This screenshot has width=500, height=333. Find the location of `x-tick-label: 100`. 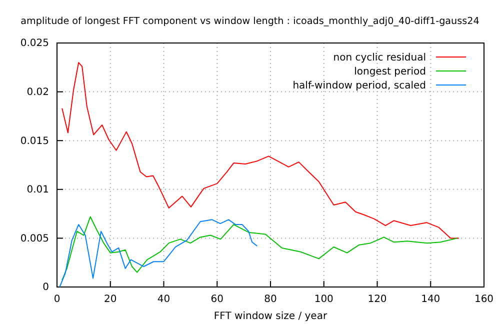

x-tick-label: 100 is located at coordinates (324, 300).